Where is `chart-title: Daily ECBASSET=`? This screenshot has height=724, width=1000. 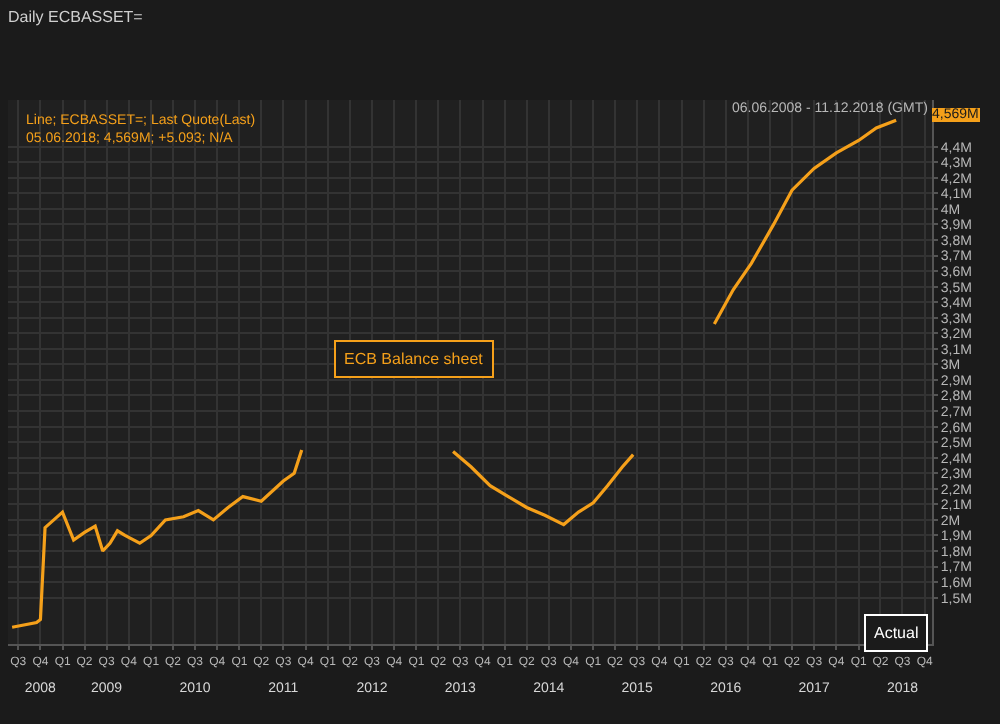
chart-title: Daily ECBASSET= is located at coordinates (76, 17).